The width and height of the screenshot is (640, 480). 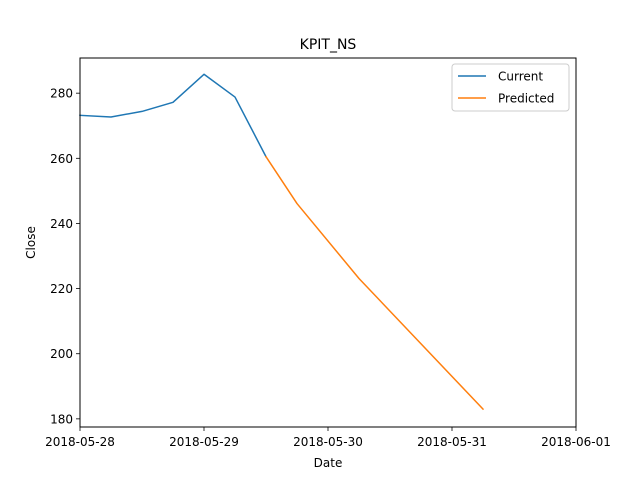 I want to click on x-tick-label: 2018-05-28, so click(x=80, y=442).